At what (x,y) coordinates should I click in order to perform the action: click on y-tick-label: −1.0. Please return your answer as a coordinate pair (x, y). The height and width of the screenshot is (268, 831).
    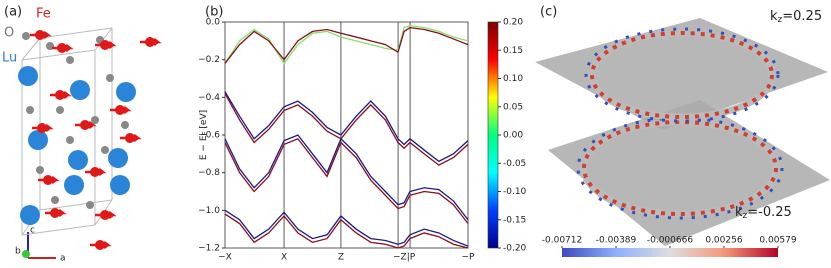
    Looking at the image, I should click on (209, 211).